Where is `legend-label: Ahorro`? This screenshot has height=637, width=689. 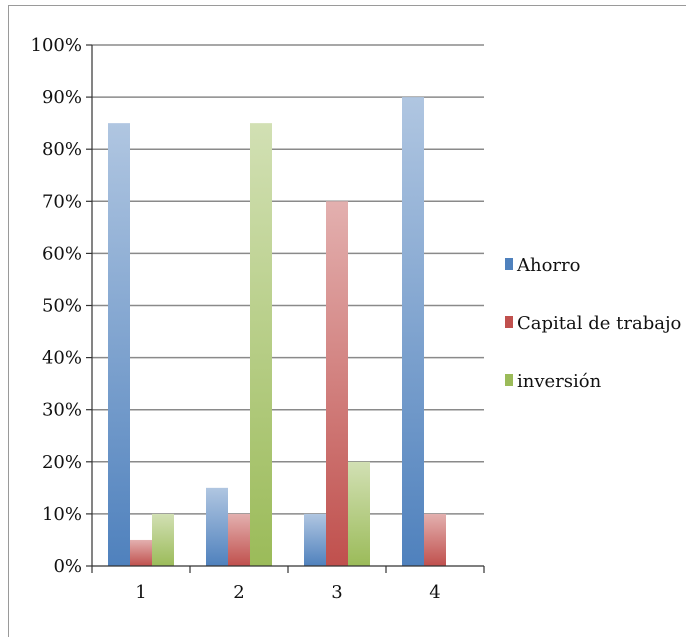
legend-label: Ahorro is located at coordinates (548, 265).